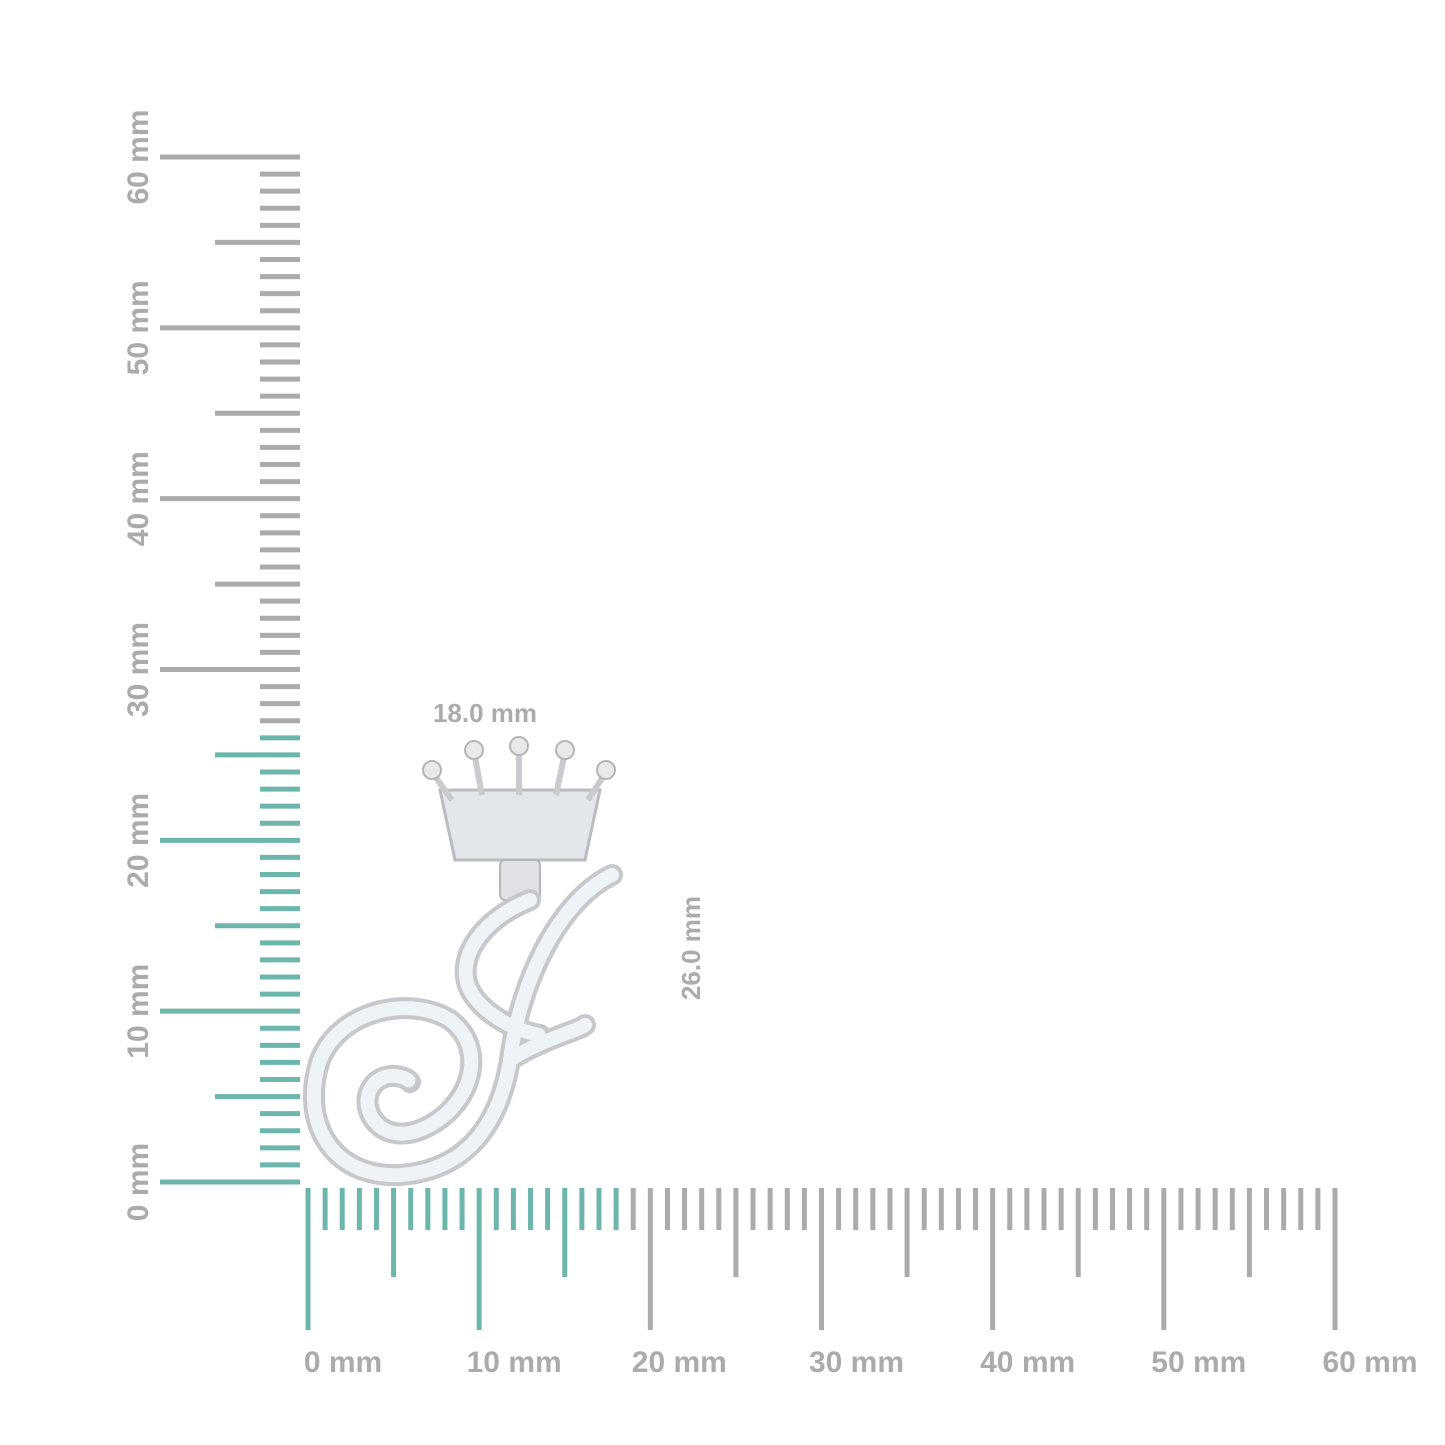 The width and height of the screenshot is (1445, 1445). Describe the element at coordinates (462, 1025) in the screenshot. I see `letter-j-icon` at that location.